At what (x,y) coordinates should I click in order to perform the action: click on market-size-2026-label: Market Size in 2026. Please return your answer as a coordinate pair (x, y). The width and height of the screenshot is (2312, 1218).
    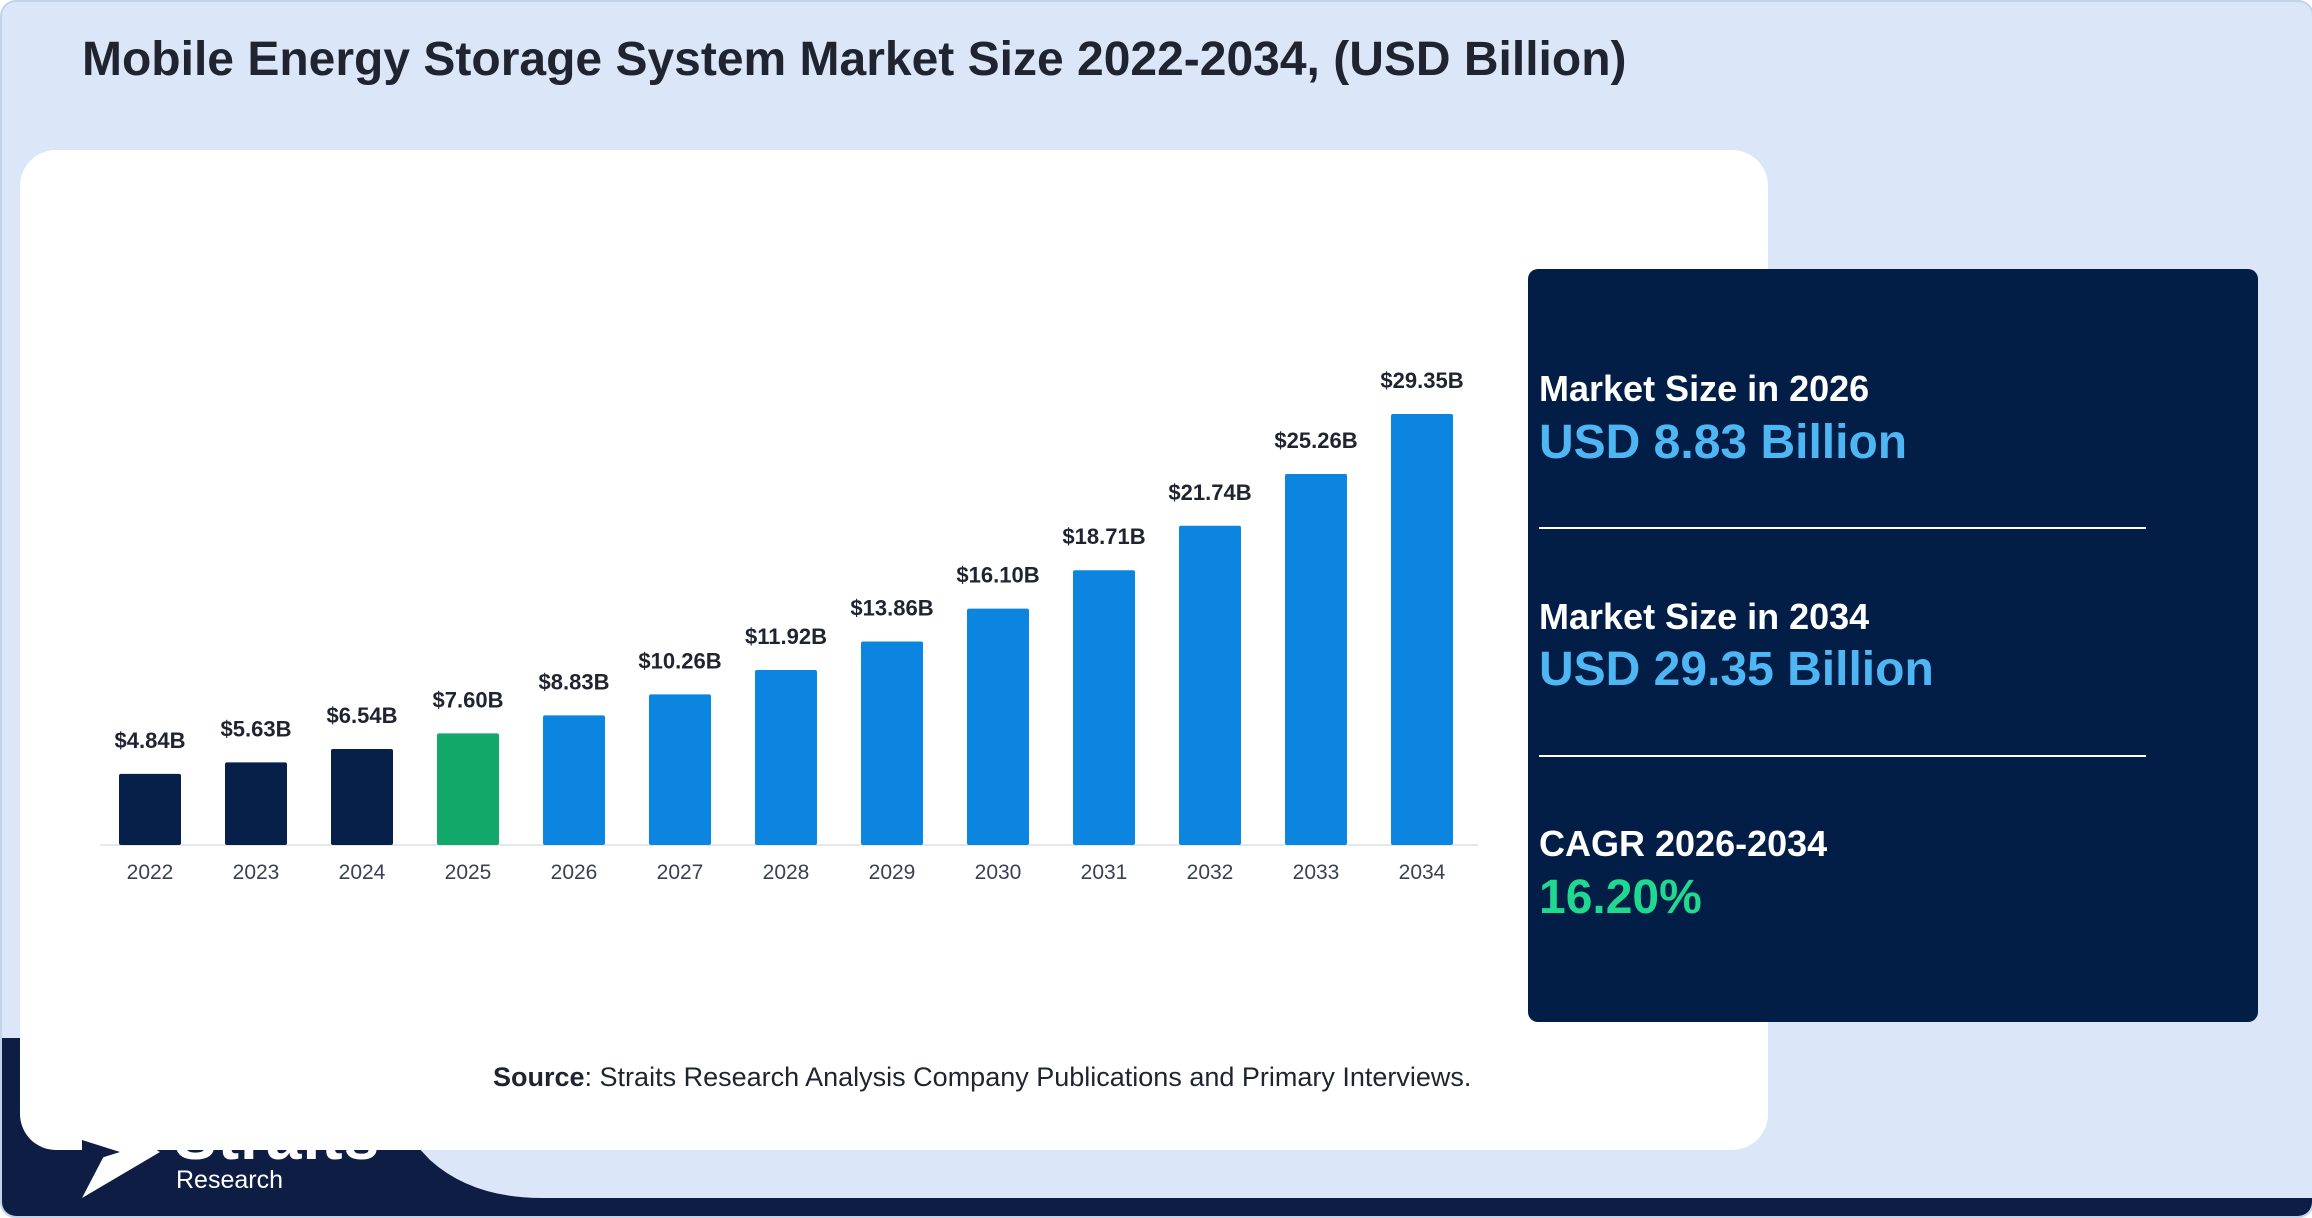
    Looking at the image, I should click on (1704, 388).